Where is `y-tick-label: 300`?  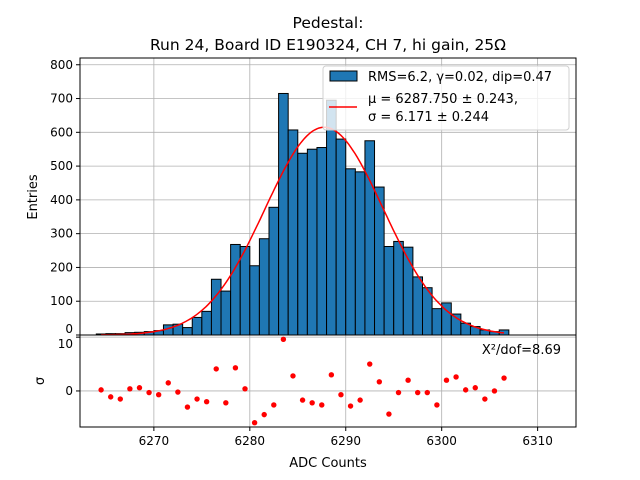 y-tick-label: 300 is located at coordinates (61, 234).